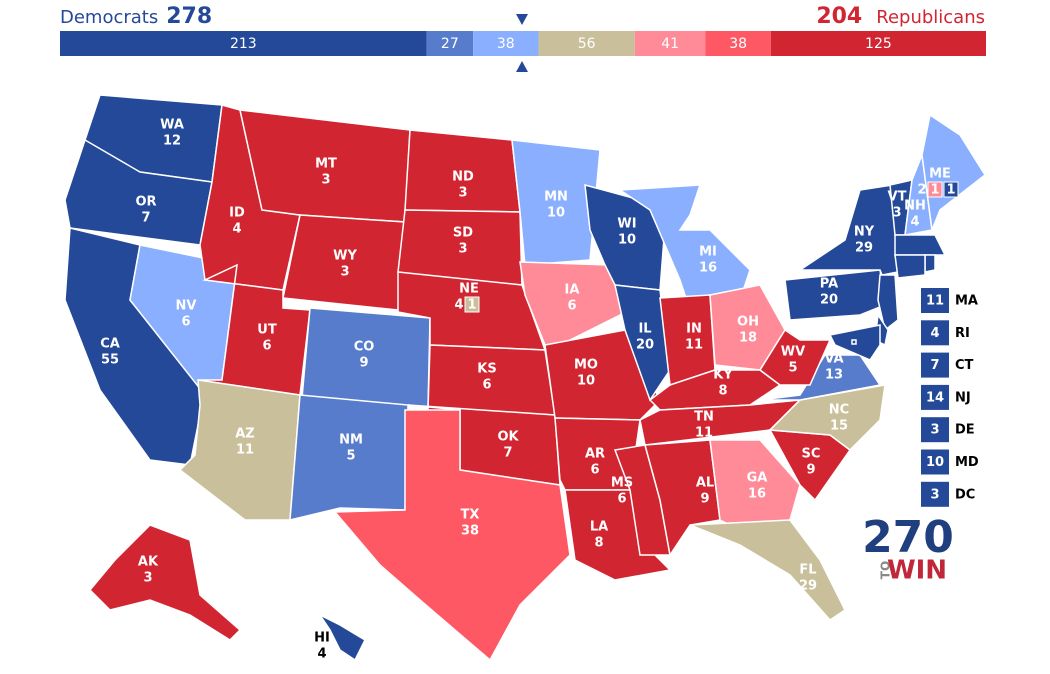 This screenshot has width=1050, height=674. I want to click on bar-label: 213, so click(243, 44).